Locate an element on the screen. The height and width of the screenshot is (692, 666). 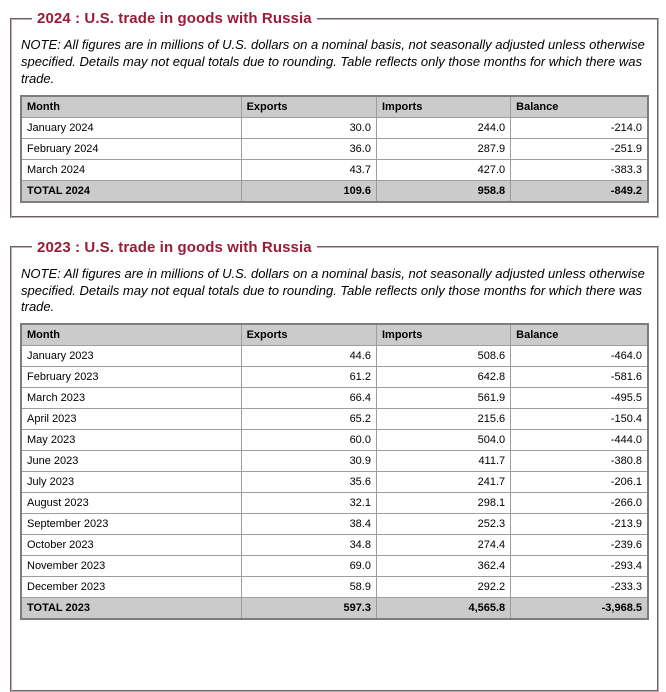
exports-value: 36.0 is located at coordinates (308, 148).